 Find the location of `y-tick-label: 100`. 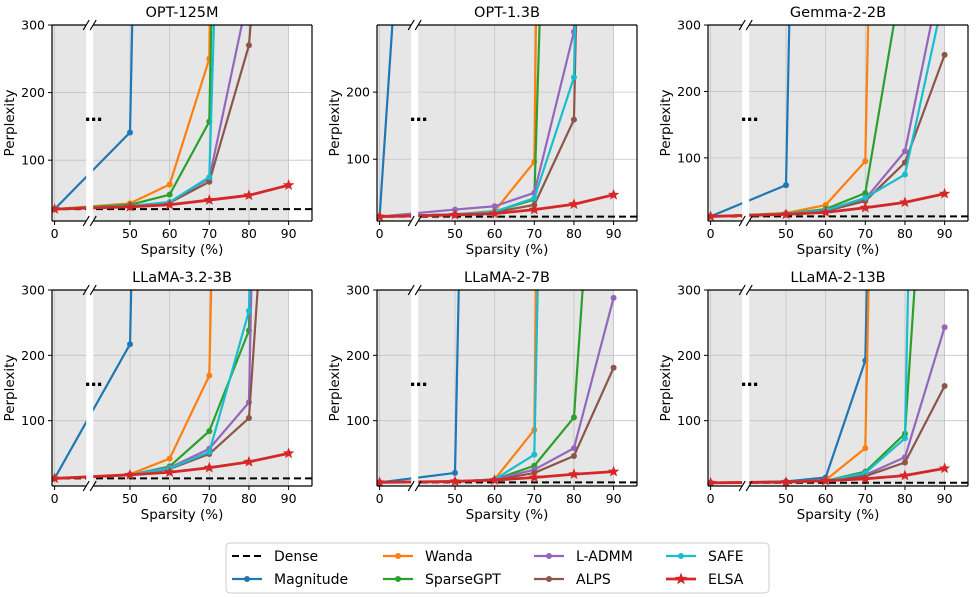

y-tick-label: 100 is located at coordinates (358, 159).